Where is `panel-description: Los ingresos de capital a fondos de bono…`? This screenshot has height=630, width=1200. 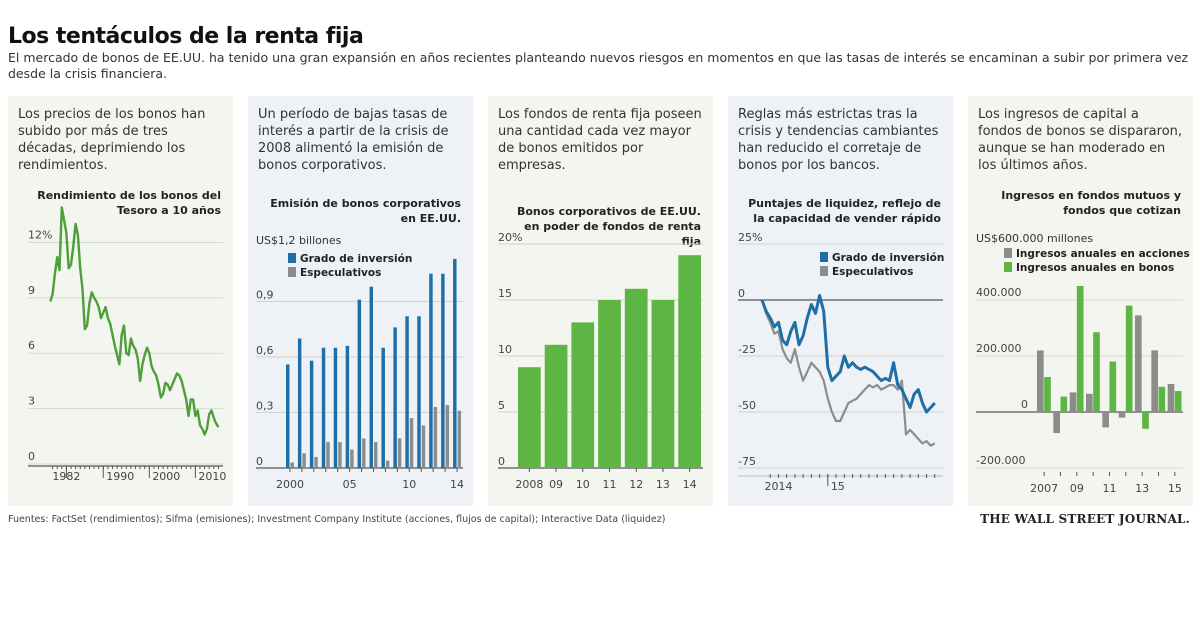 panel-description: Los ingresos de capital a fondos de bono… is located at coordinates (1080, 140).